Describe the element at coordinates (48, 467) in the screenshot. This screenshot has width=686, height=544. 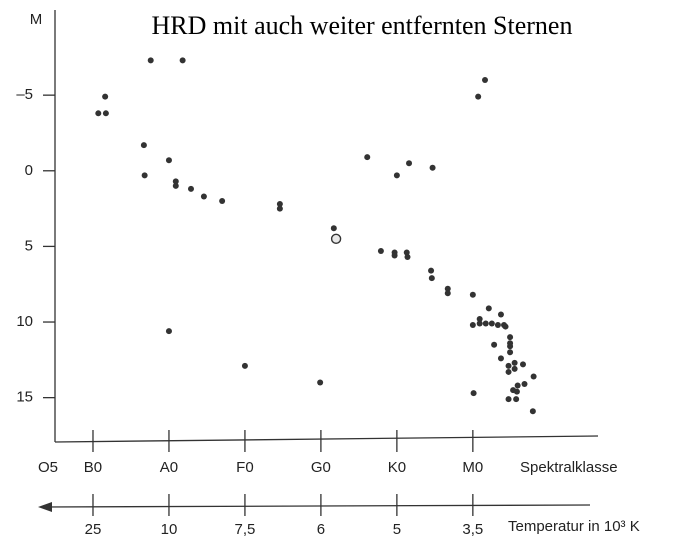
I see `x-tick-label: O5` at that location.